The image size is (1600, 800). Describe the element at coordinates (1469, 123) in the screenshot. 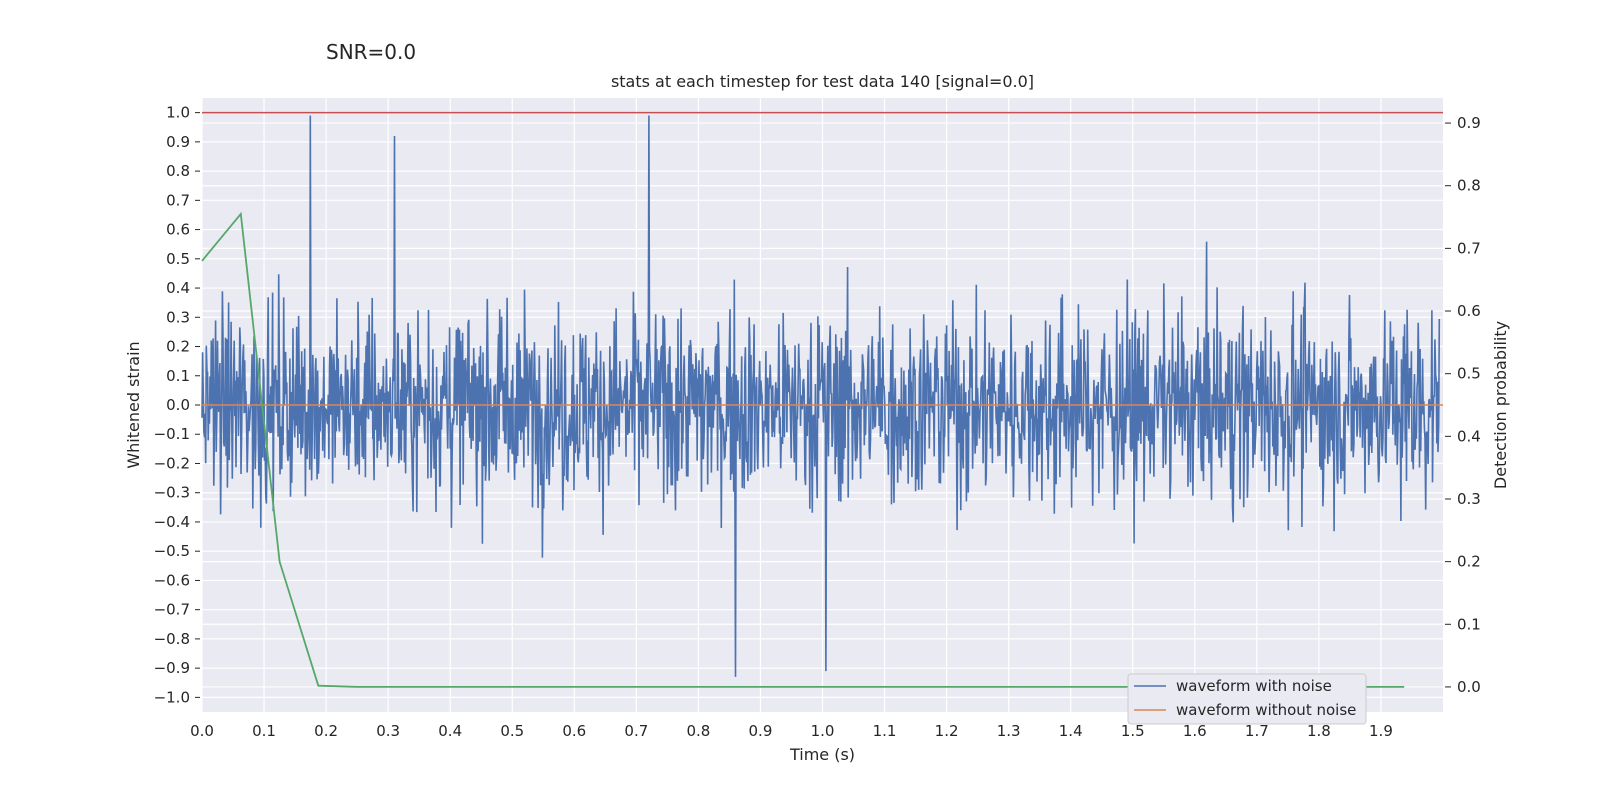

I see `y2-tick-label: 0.9` at that location.